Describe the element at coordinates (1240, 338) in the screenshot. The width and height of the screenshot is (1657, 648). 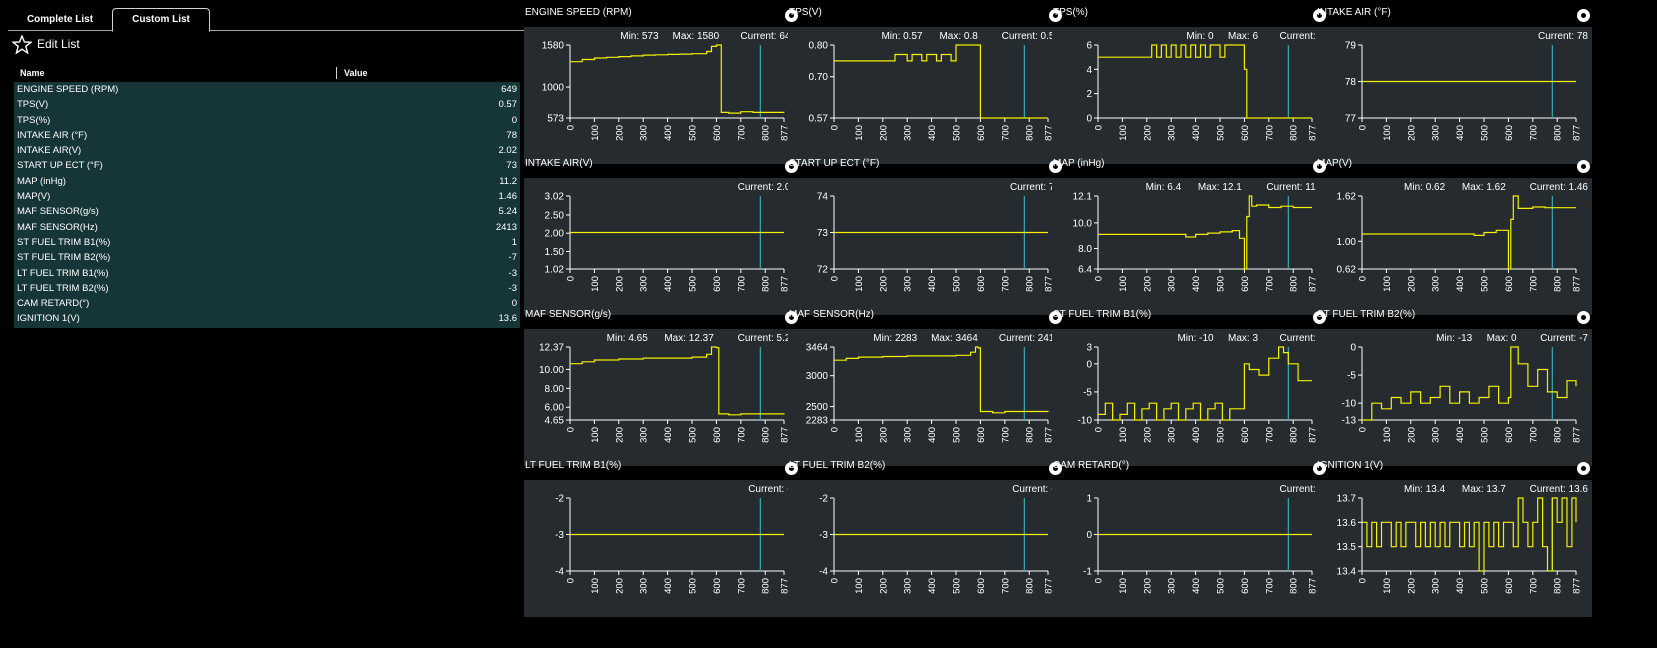
I see `stat-label: Max:` at that location.